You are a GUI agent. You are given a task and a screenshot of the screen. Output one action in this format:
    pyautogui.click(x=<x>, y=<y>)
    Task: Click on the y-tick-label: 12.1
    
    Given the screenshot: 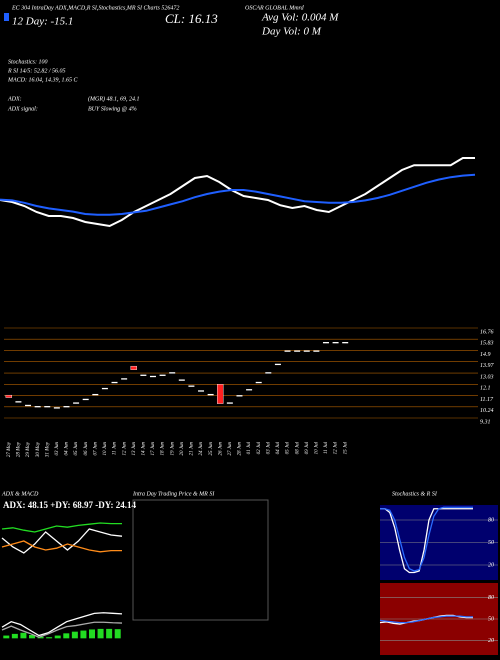 What is the action you would take?
    pyautogui.click(x=485, y=389)
    